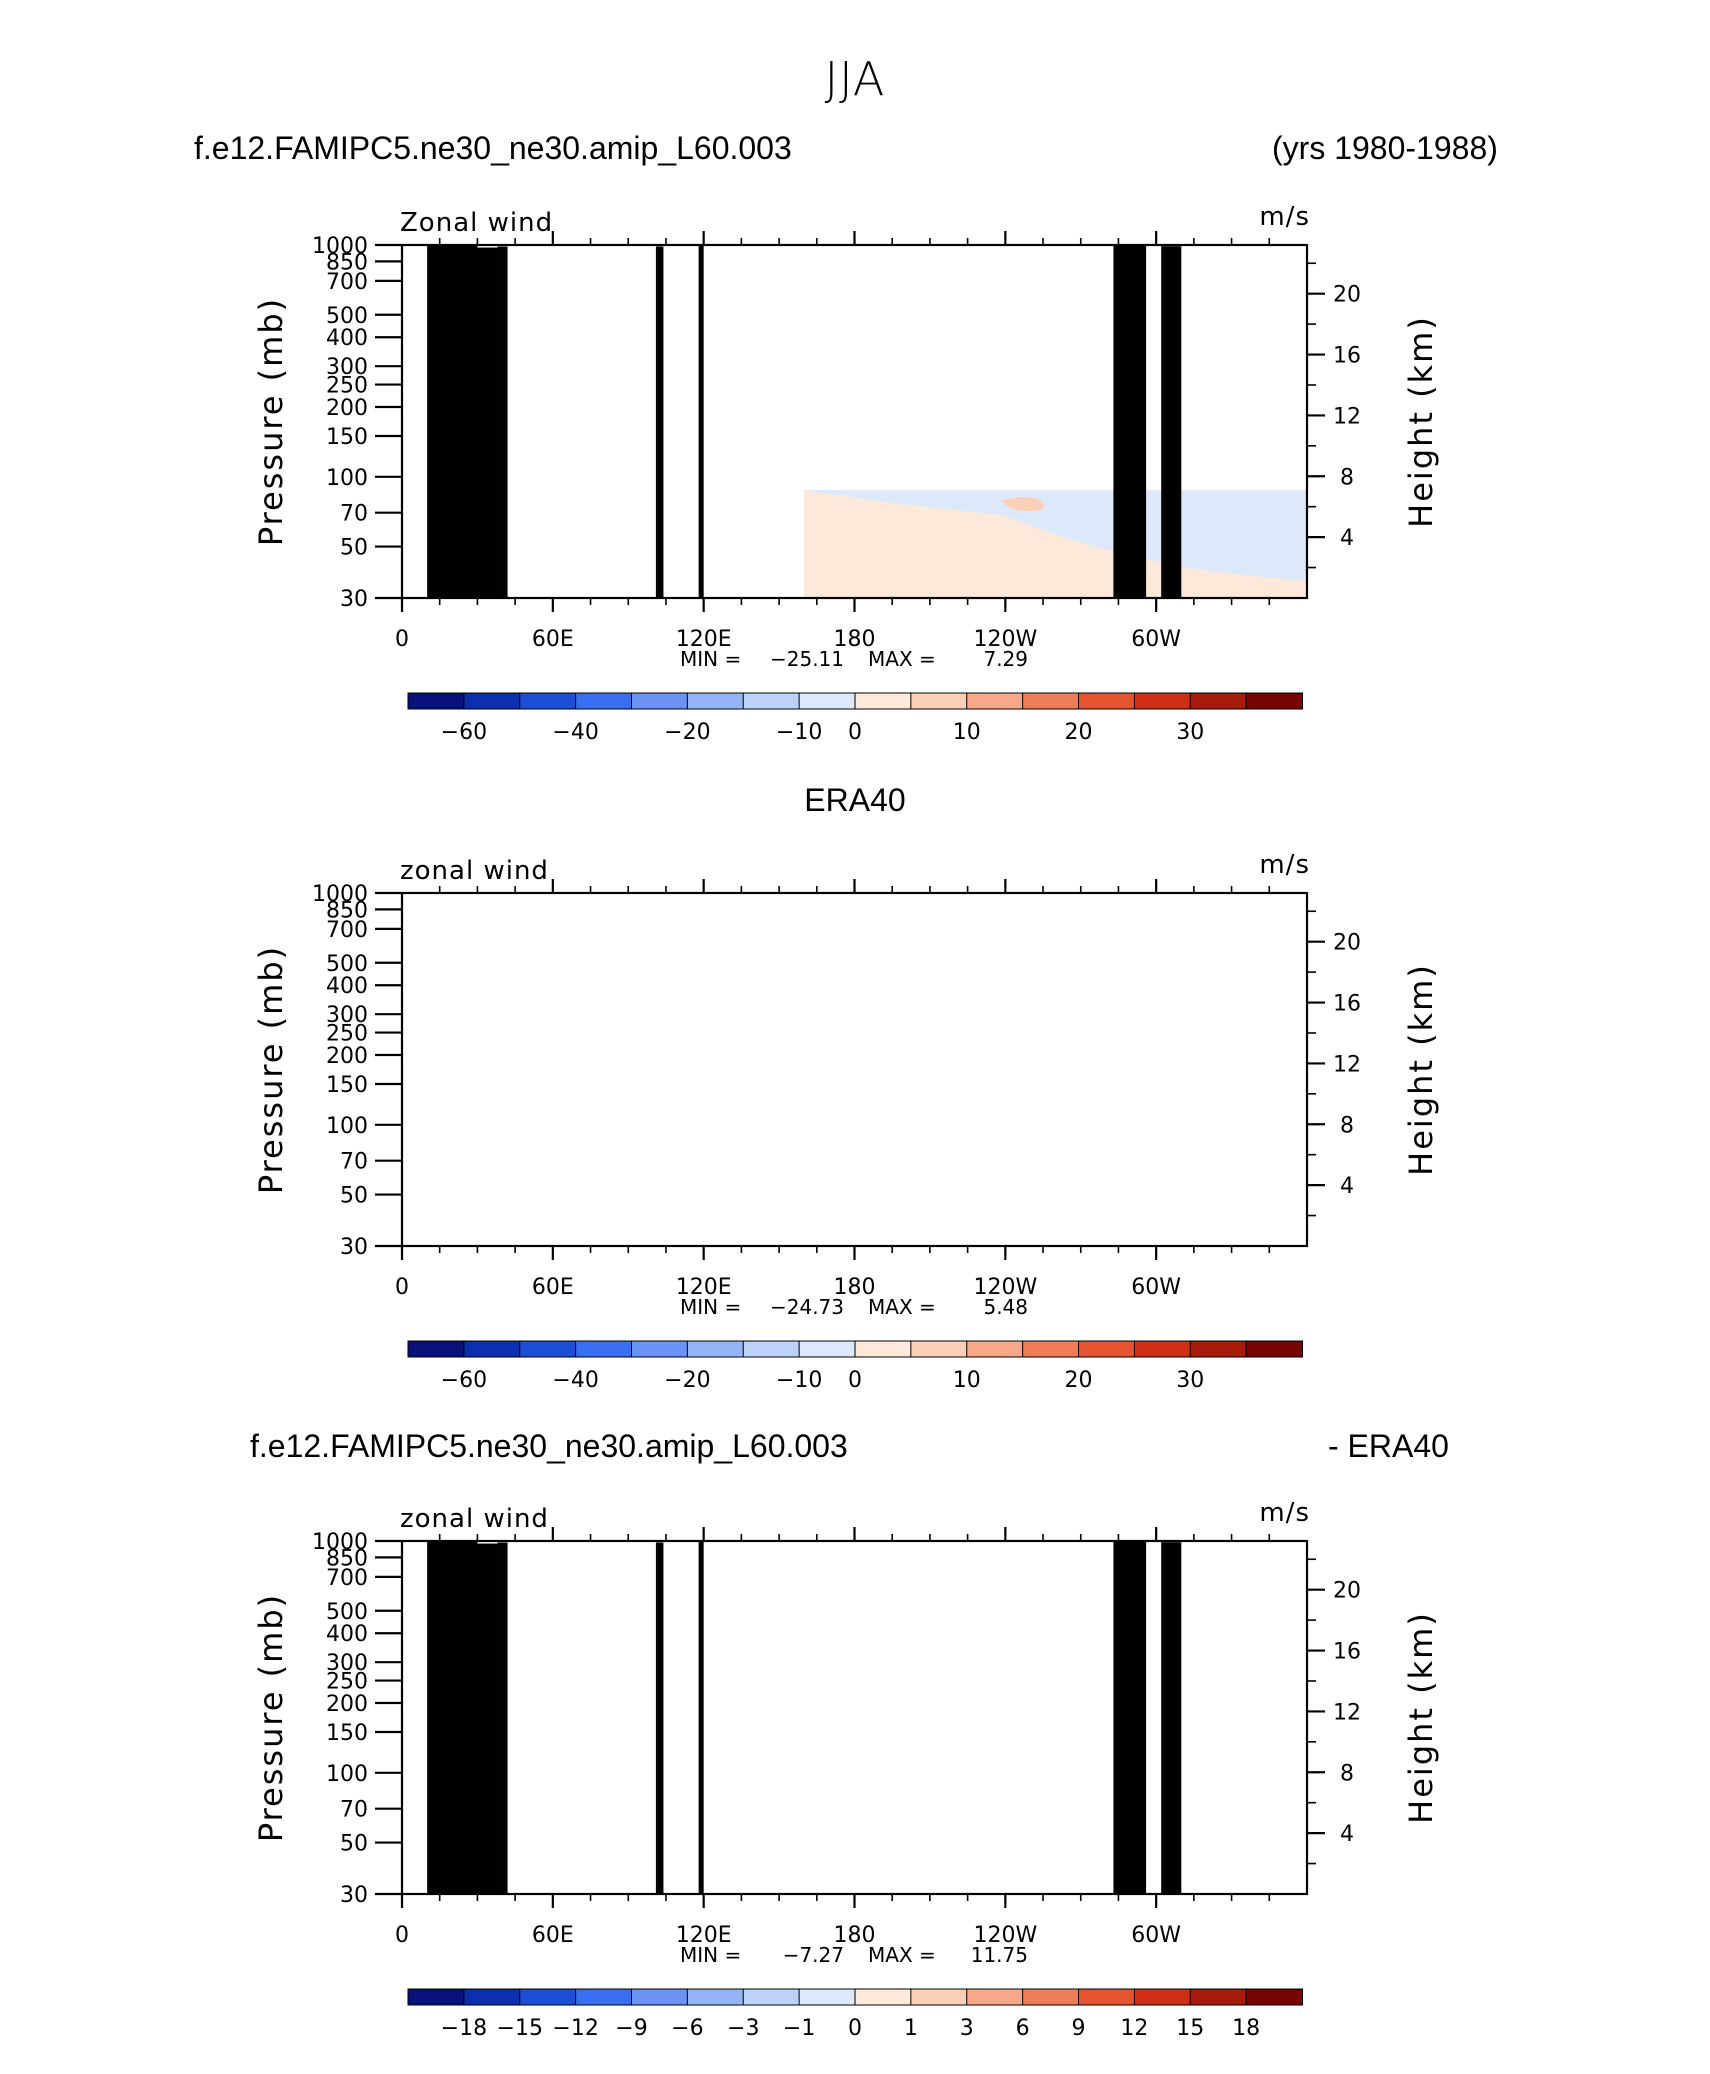 The width and height of the screenshot is (1710, 2074). What do you see at coordinates (464, 2028) in the screenshot?
I see `colorbar-tick-label: −18` at bounding box center [464, 2028].